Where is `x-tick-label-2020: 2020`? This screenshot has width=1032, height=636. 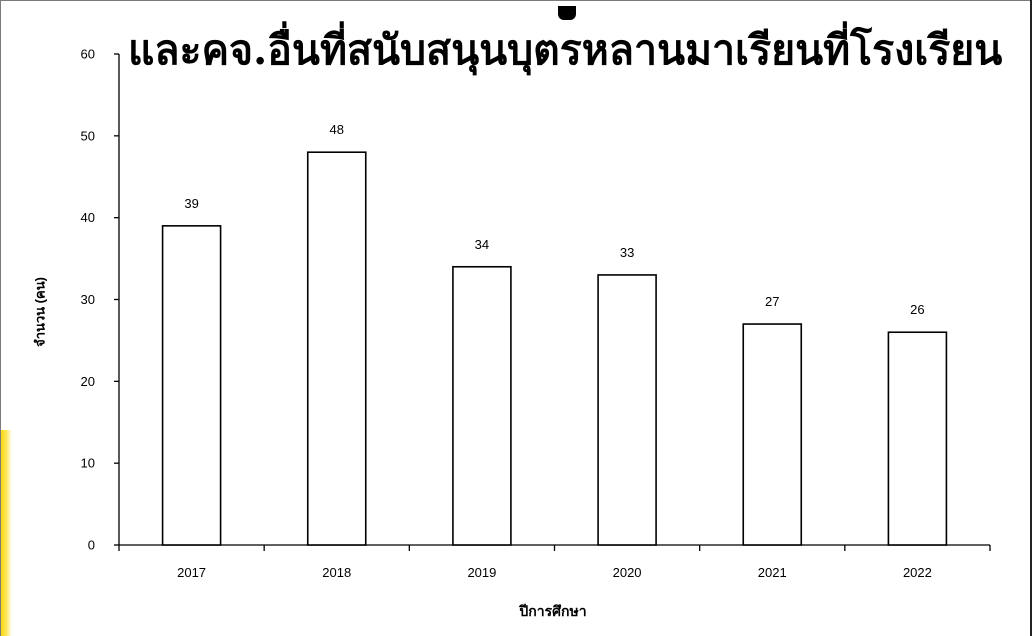 x-tick-label-2020: 2020 is located at coordinates (627, 572).